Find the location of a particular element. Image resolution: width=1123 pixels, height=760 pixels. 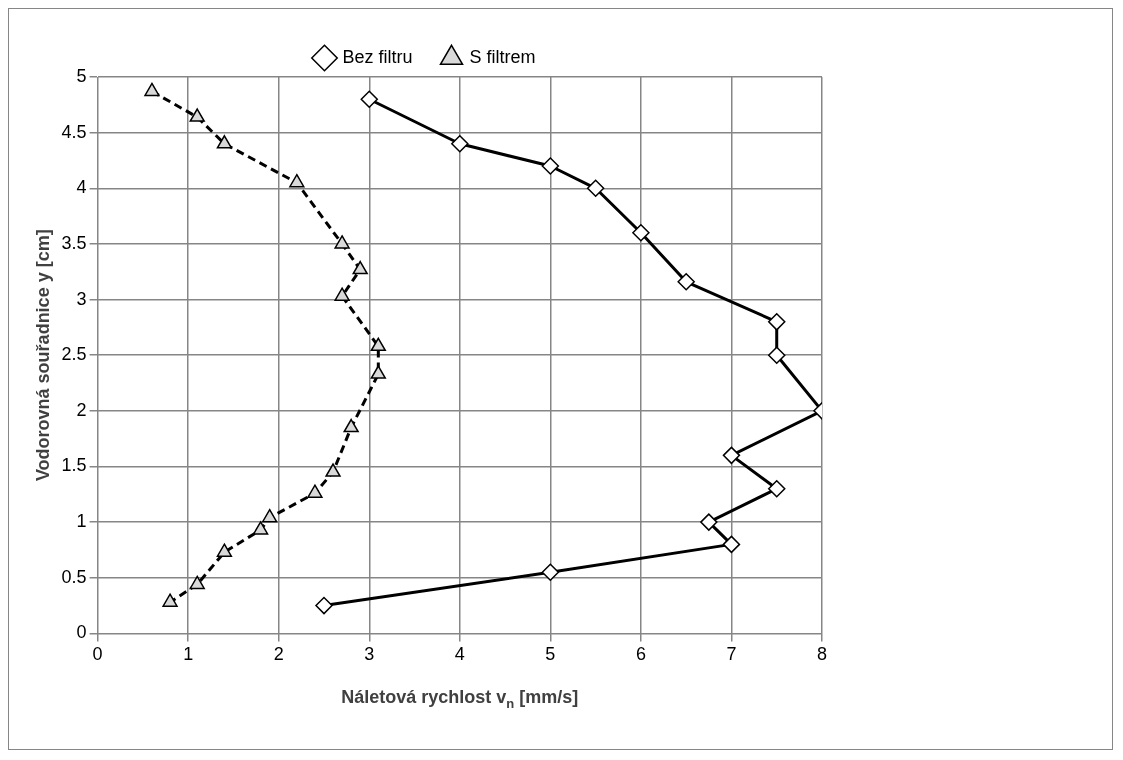

y-tick-label: 0.5 is located at coordinates (74, 576).